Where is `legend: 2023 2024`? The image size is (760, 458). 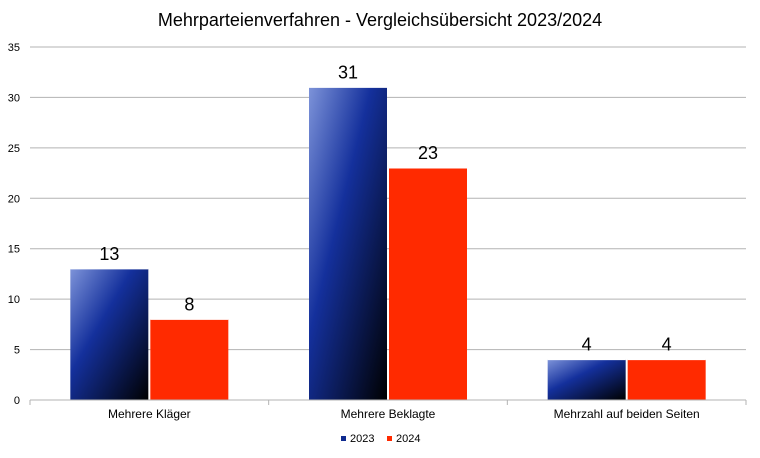
legend: 2023 2024 is located at coordinates (380, 439).